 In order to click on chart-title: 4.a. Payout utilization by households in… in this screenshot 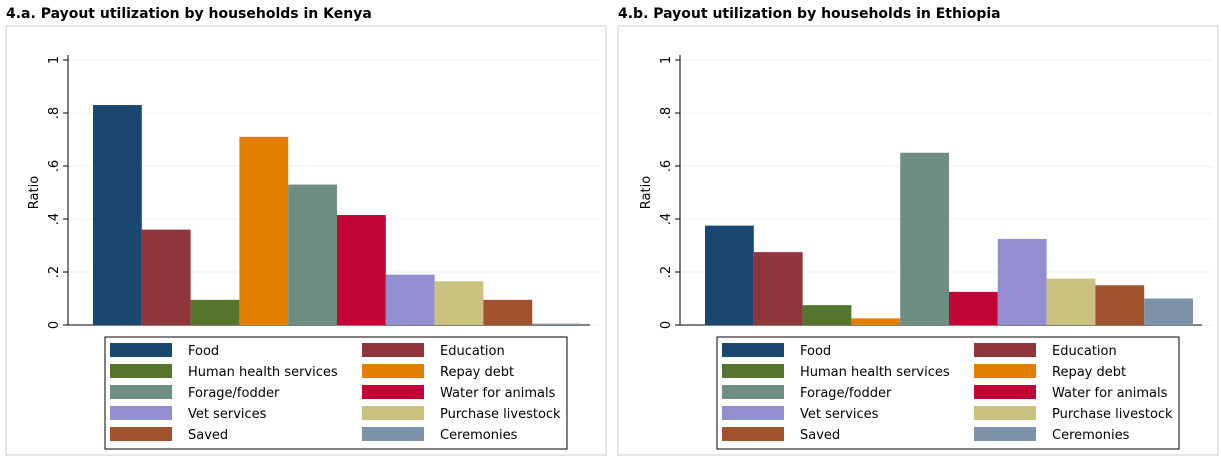, I will do `click(189, 14)`.